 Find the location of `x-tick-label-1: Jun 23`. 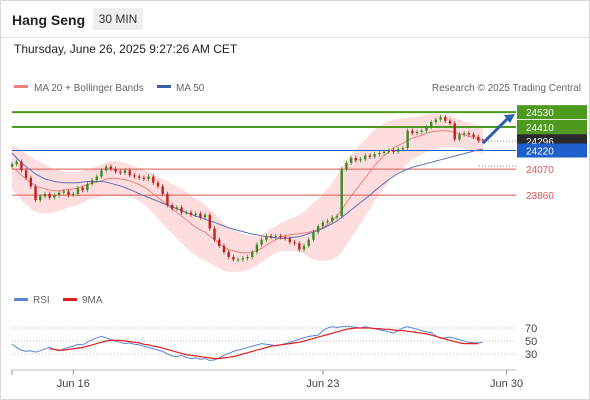

x-tick-label-1: Jun 23 is located at coordinates (322, 384).